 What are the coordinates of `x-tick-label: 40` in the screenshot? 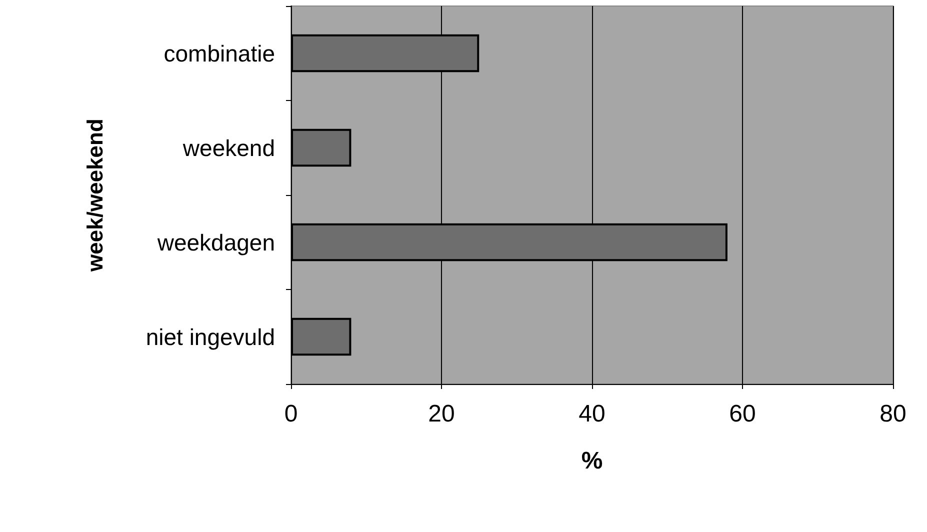 It's located at (592, 414).